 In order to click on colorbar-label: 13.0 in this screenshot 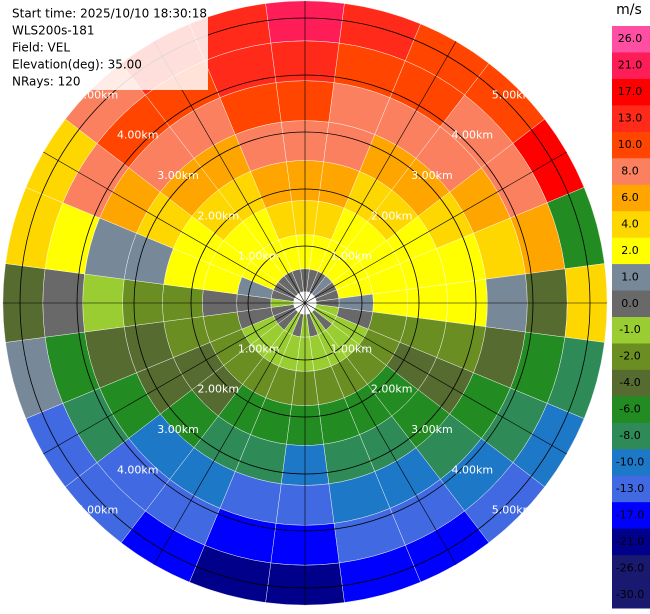, I will do `click(630, 118)`.